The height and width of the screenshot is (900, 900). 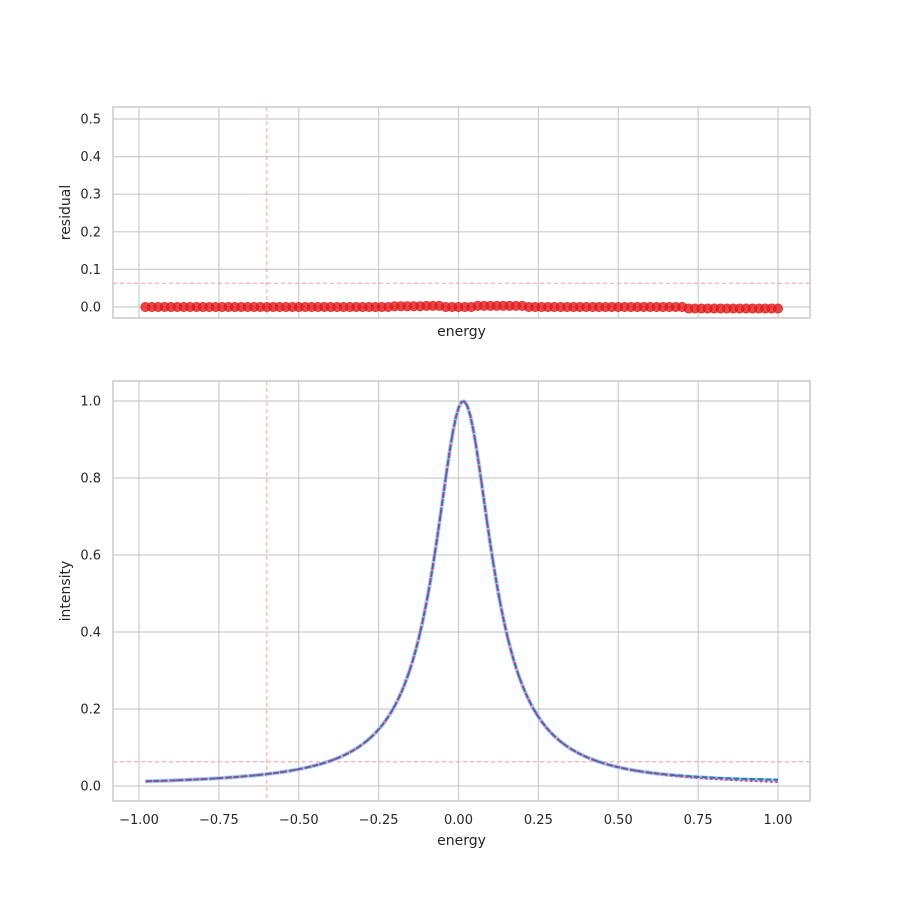 What do you see at coordinates (219, 820) in the screenshot?
I see `x-tick-label: −0.75` at bounding box center [219, 820].